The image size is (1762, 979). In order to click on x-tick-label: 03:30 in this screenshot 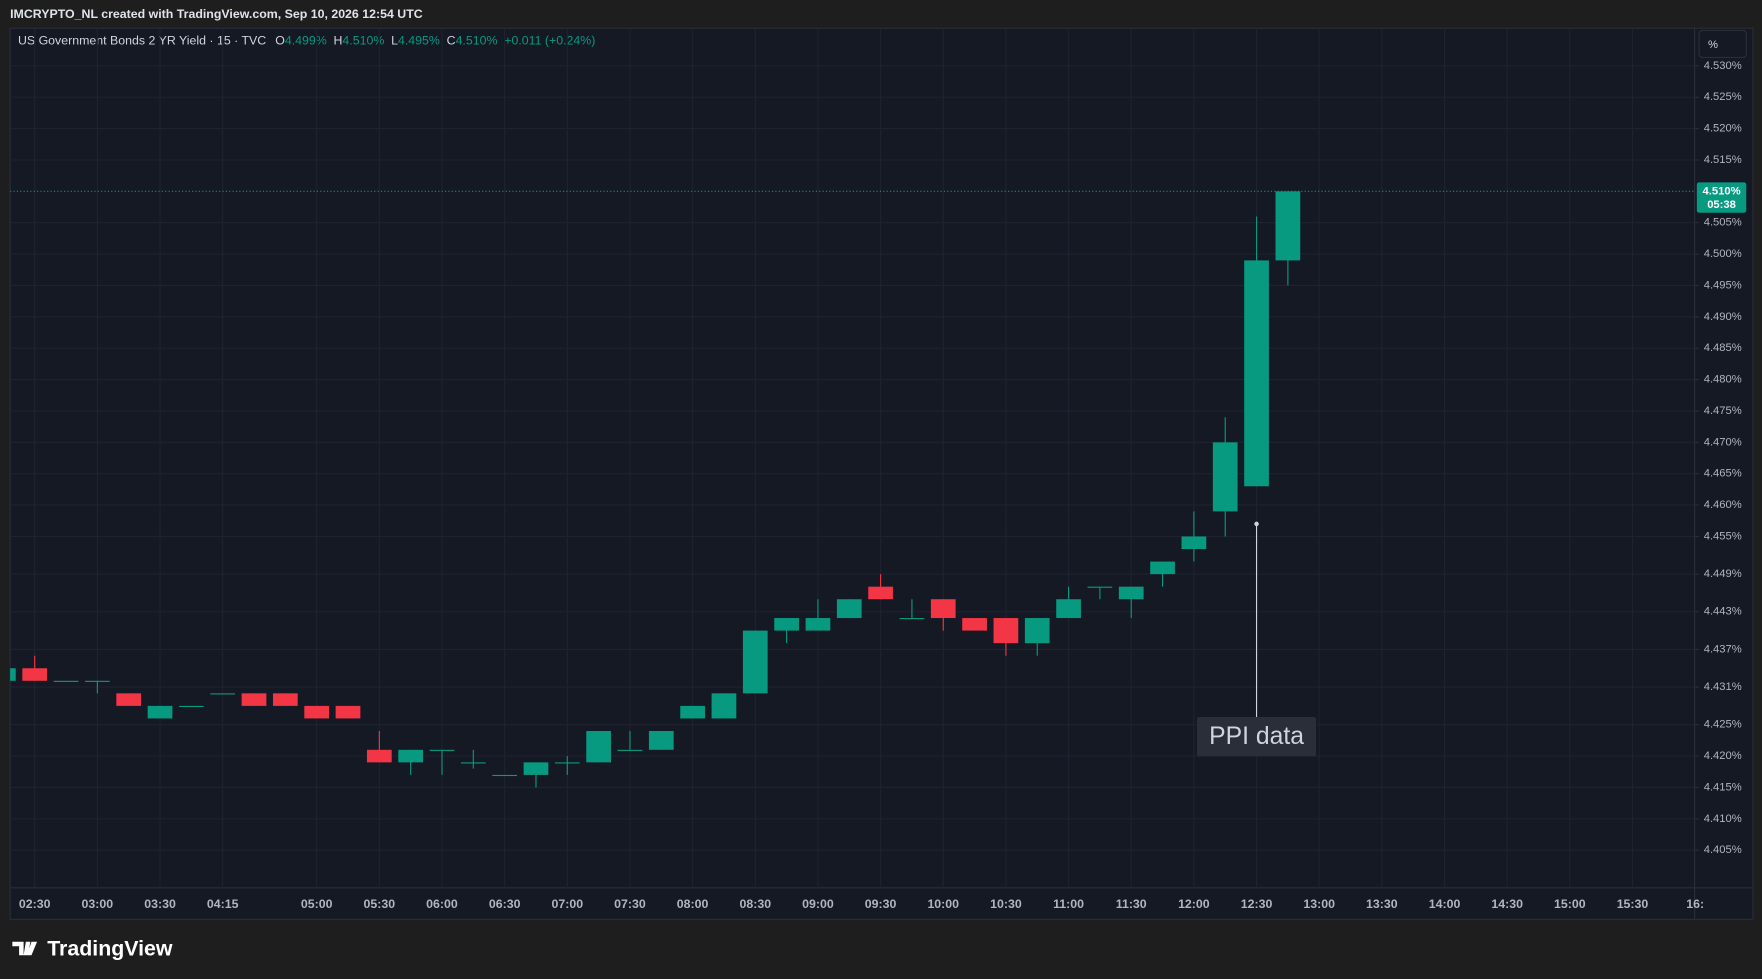, I will do `click(160, 904)`.